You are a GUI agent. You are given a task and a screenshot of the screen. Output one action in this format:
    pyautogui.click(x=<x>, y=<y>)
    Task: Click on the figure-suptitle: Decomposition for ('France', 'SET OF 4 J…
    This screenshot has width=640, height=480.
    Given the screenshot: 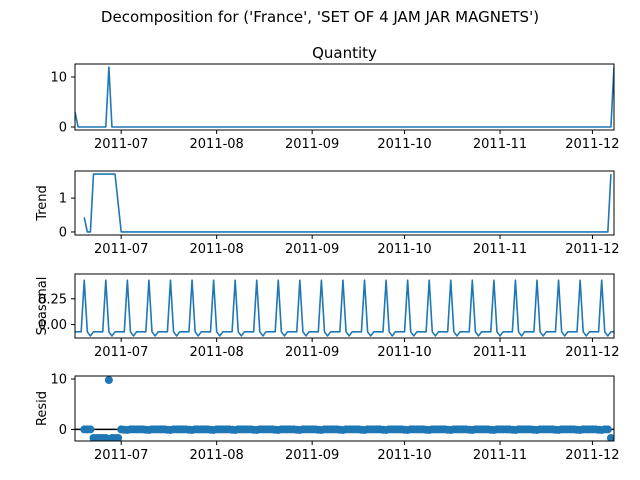 What is the action you would take?
    pyautogui.click(x=320, y=17)
    